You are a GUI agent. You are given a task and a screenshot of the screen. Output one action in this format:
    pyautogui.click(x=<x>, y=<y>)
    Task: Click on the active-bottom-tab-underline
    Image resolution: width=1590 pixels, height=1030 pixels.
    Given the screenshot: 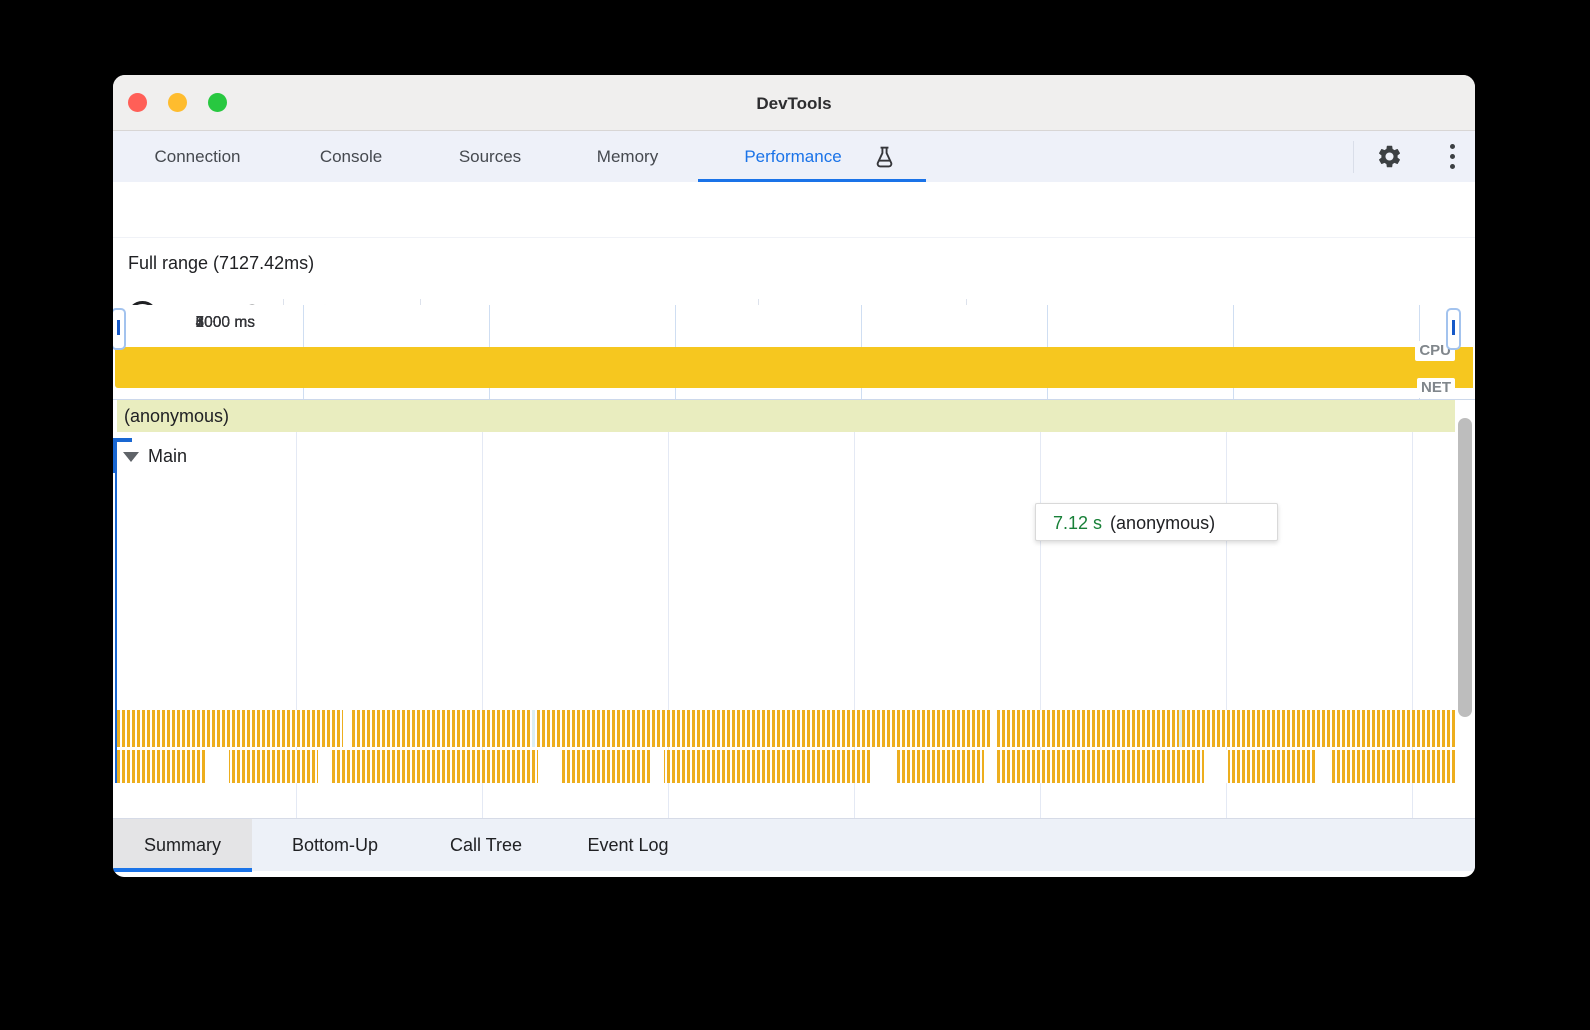 What is the action you would take?
    pyautogui.click(x=182, y=870)
    